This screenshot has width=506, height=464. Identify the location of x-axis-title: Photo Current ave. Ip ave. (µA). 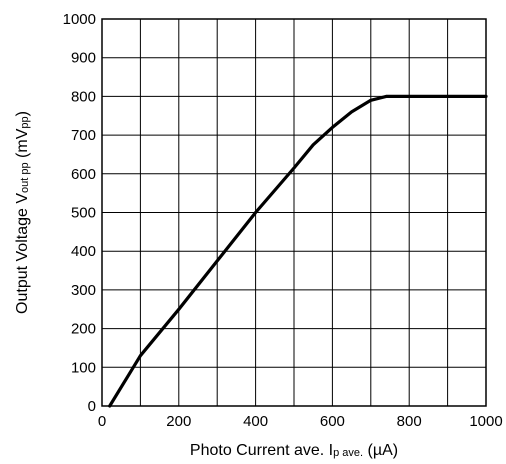
(294, 450).